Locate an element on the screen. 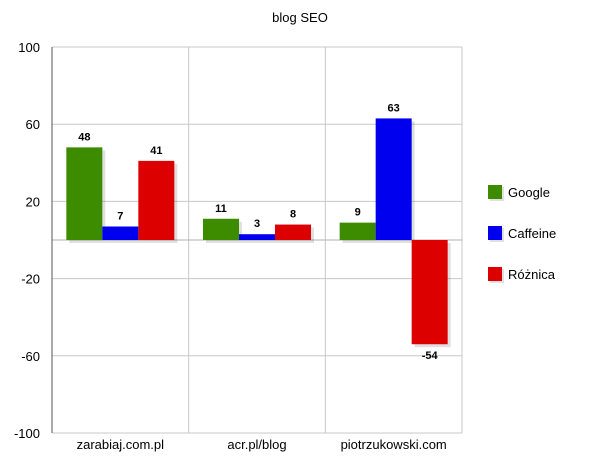  legend-label: Różnica is located at coordinates (532, 274).